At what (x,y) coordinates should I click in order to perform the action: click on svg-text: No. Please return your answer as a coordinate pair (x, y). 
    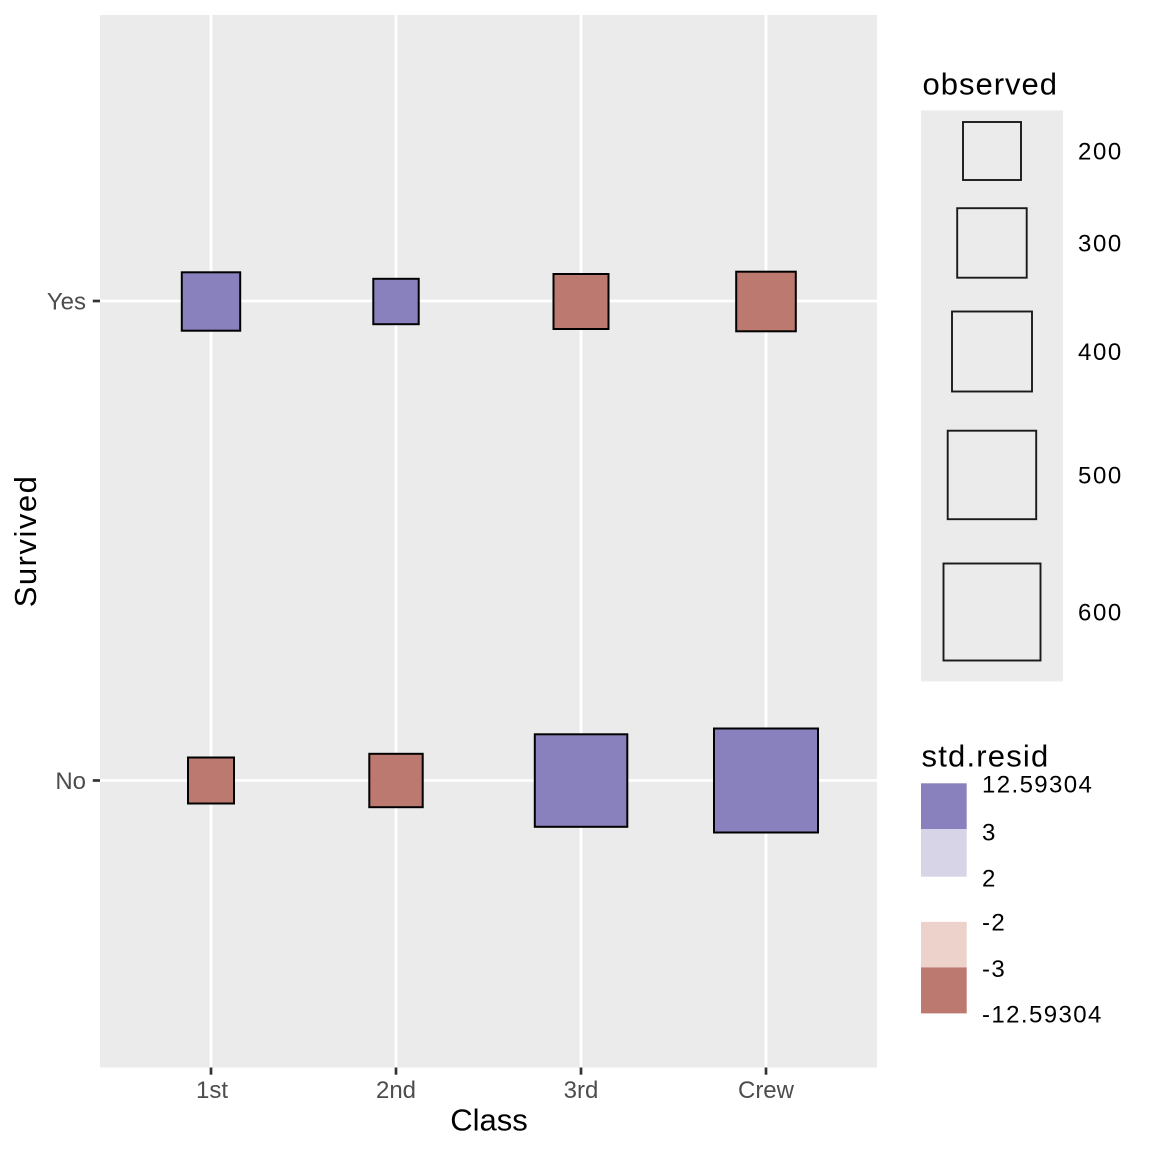
    Looking at the image, I should click on (70, 781).